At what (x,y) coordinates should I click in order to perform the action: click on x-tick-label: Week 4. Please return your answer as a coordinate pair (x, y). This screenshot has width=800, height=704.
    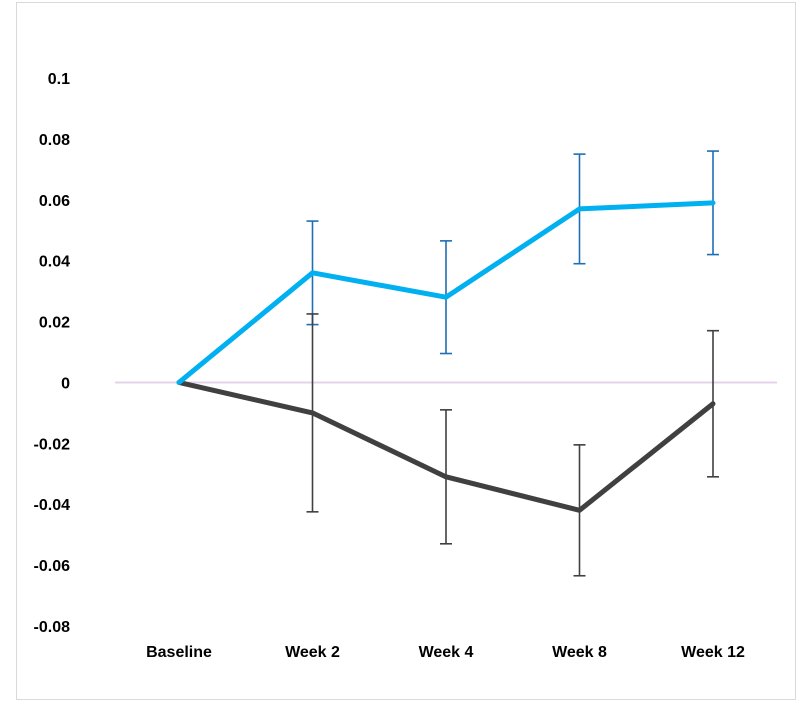
    Looking at the image, I should click on (446, 652).